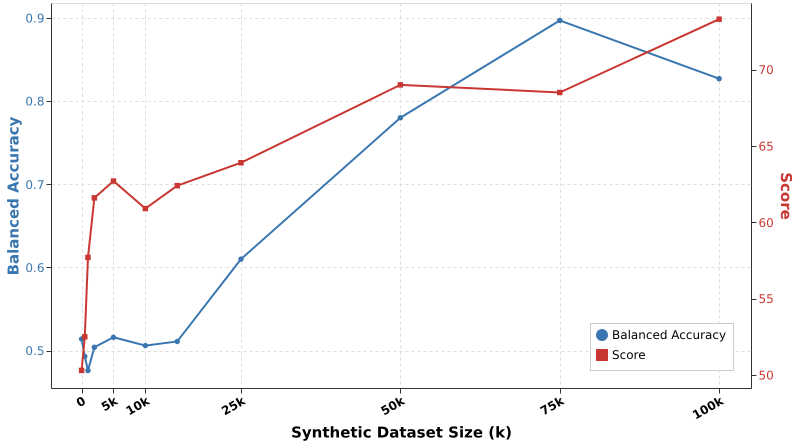 This screenshot has width=799, height=447. What do you see at coordinates (34, 267) in the screenshot?
I see `y-tick-label: 0.6` at bounding box center [34, 267].